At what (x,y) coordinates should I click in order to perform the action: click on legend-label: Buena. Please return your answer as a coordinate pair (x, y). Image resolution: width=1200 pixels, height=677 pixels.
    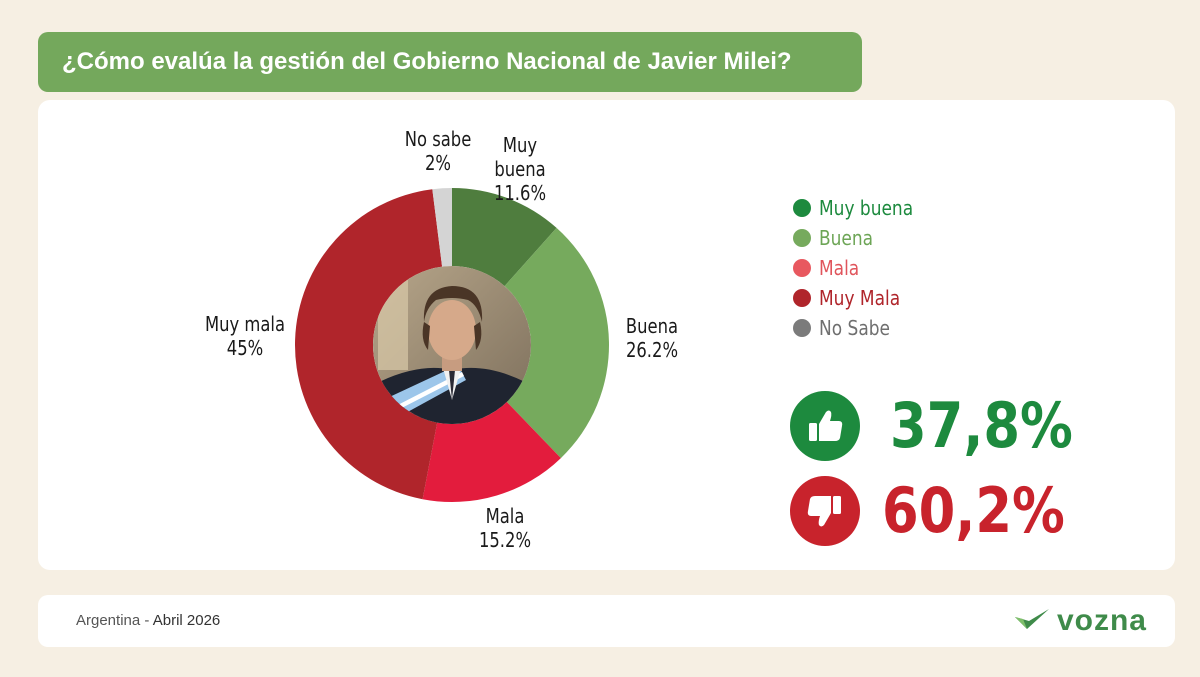
    Looking at the image, I should click on (846, 238).